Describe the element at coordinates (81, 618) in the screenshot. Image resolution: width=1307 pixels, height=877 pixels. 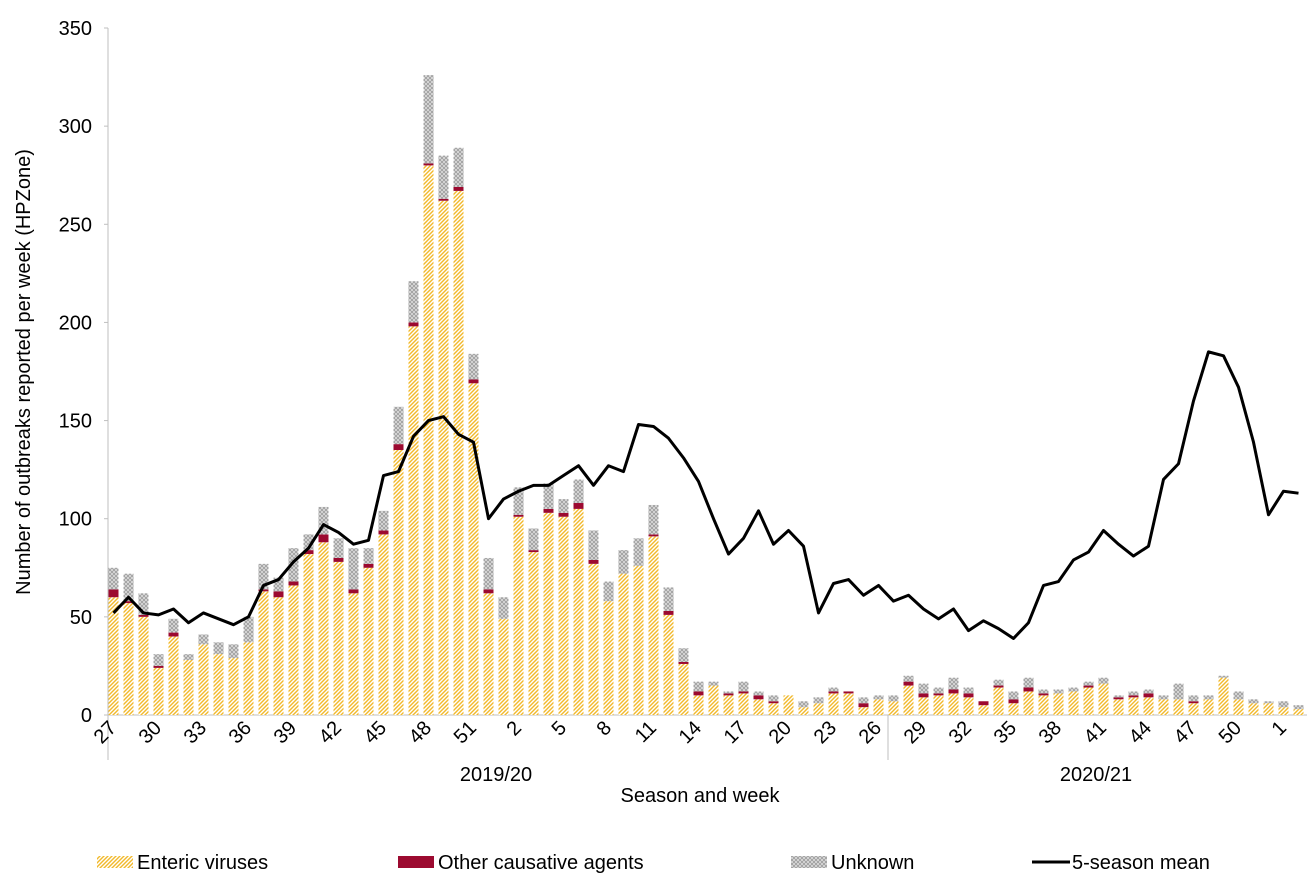
I see `y-tick-label: 50` at that location.